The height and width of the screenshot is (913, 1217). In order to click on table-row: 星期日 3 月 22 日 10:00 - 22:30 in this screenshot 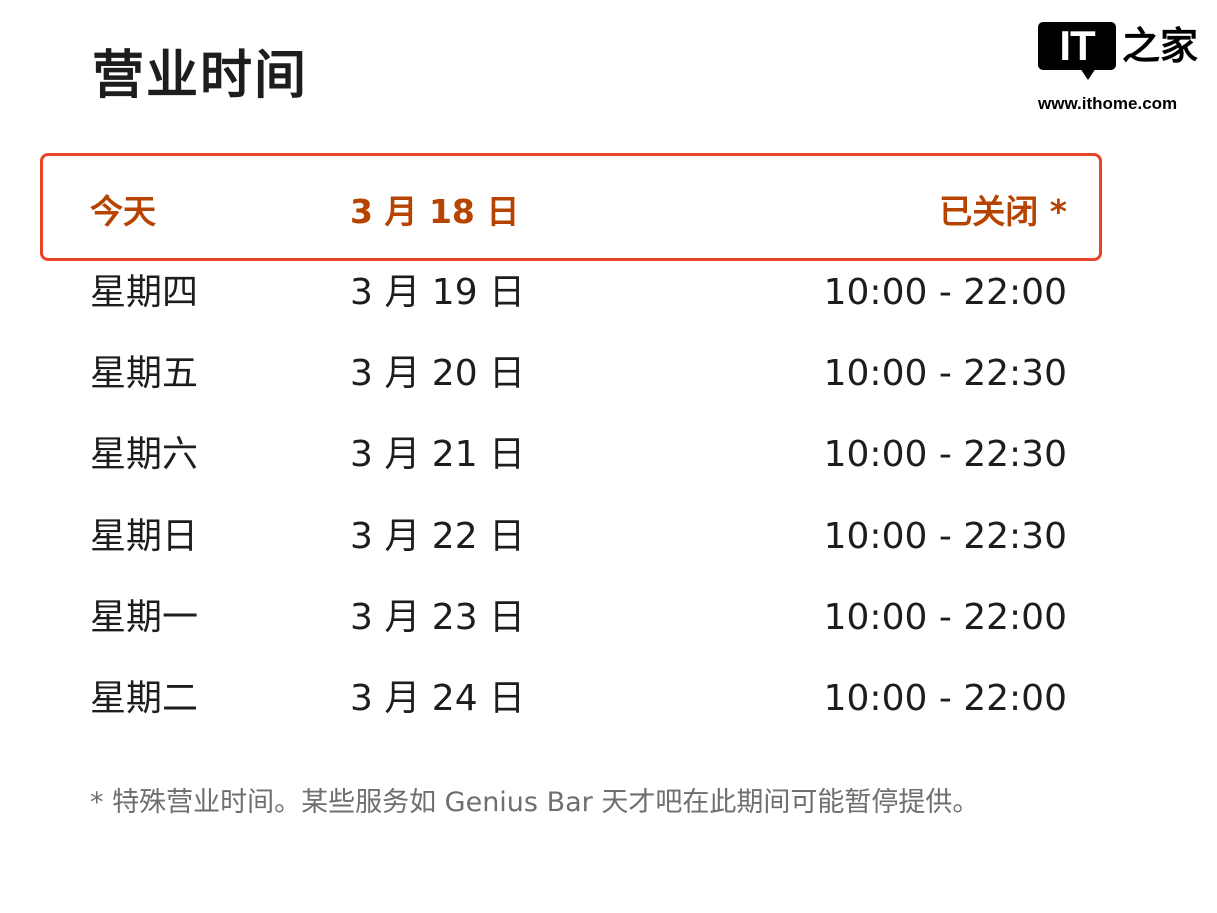, I will do `click(608, 537)`.